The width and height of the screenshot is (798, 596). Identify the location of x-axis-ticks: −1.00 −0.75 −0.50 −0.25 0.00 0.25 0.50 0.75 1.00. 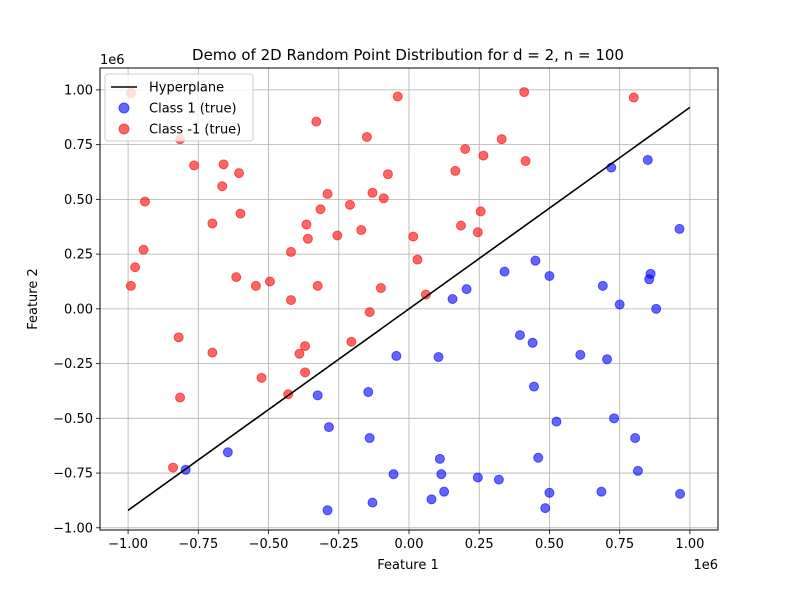
(406, 541).